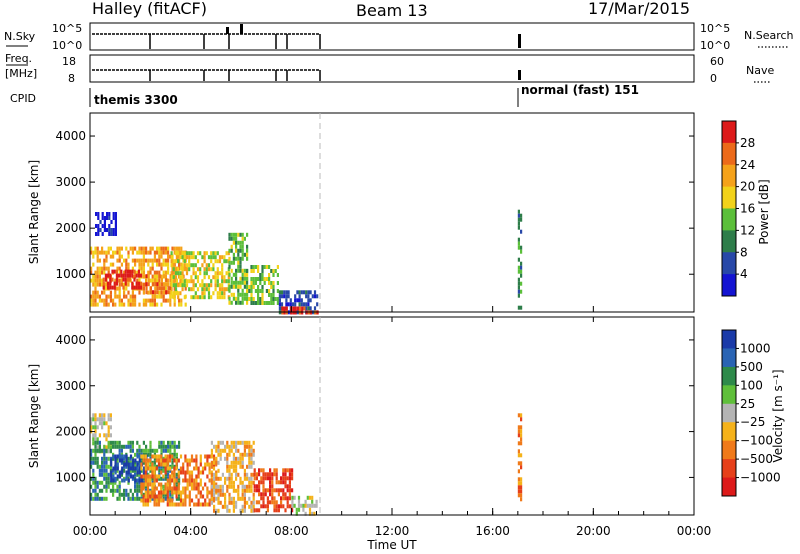 This screenshot has height=554, width=800. Describe the element at coordinates (744, 252) in the screenshot. I see `power-colorbar-tick-label: 8` at that location.